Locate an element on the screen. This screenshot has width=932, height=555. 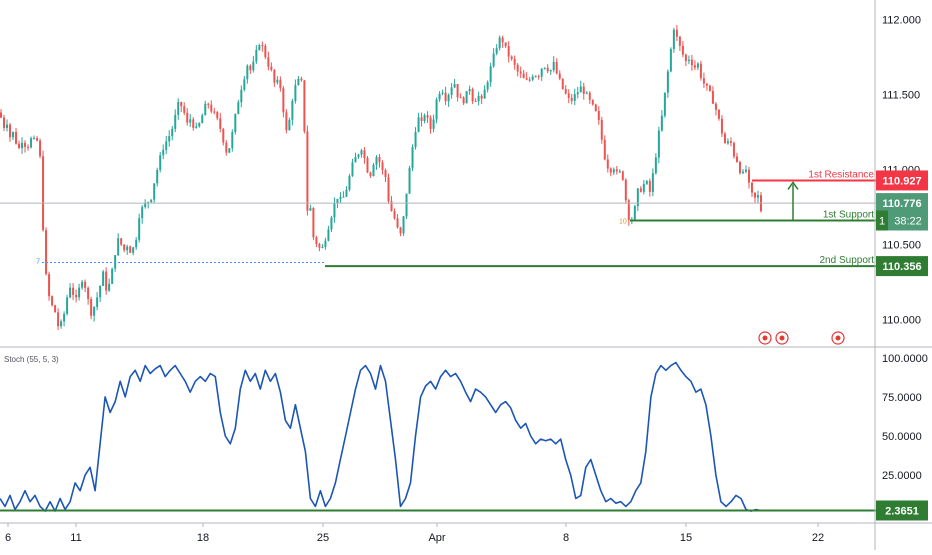
first-support-label: 1st Support is located at coordinates (848, 215).